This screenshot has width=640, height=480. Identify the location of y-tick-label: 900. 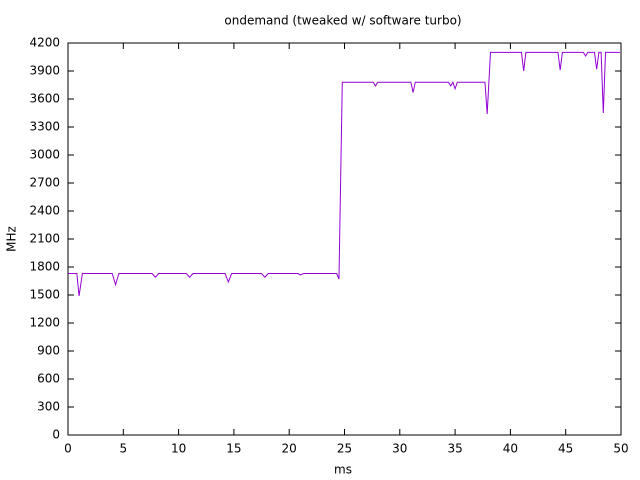
(48, 351).